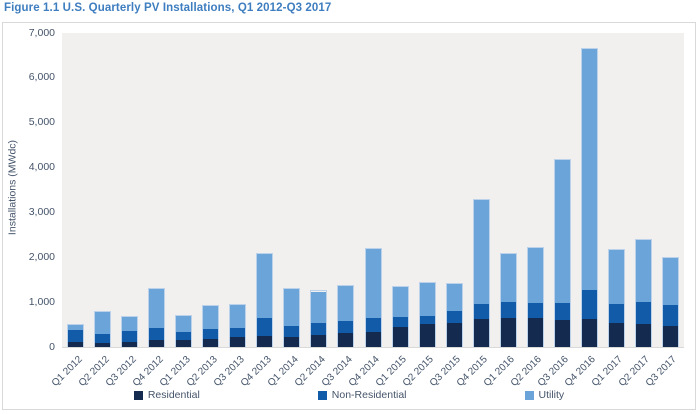  What do you see at coordinates (41, 167) in the screenshot?
I see `y-tick-label: 4,000` at bounding box center [41, 167].